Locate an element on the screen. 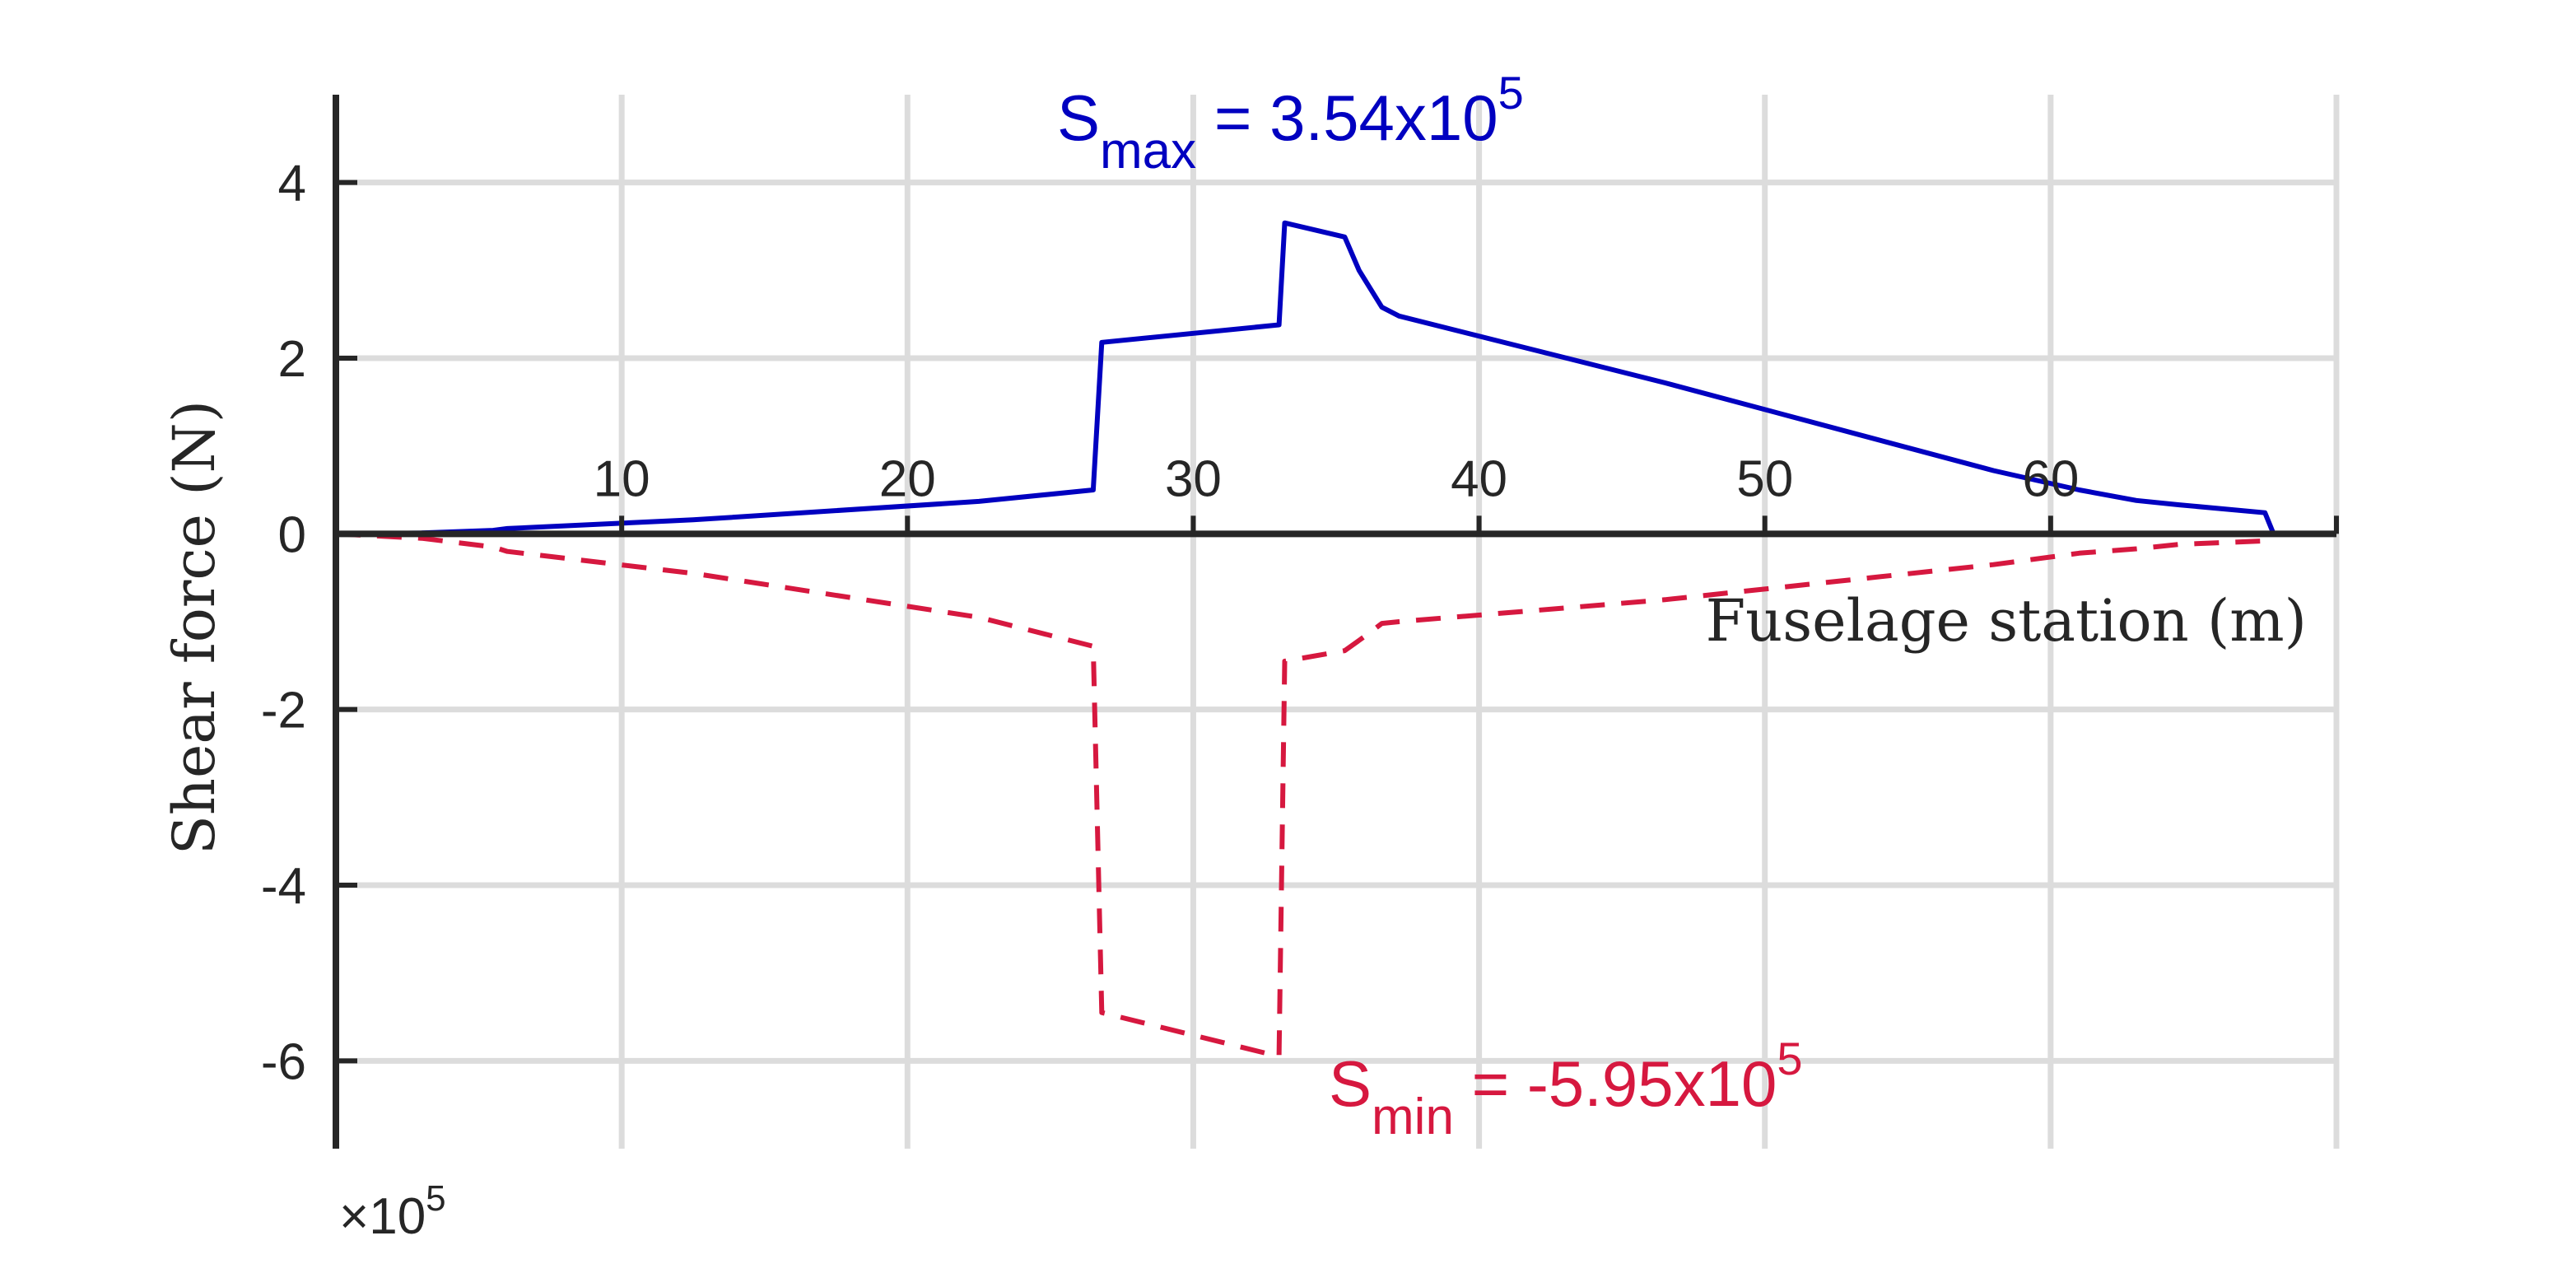 This screenshot has height=1287, width=2576. max-annotation-subscript: max is located at coordinates (1148, 151).